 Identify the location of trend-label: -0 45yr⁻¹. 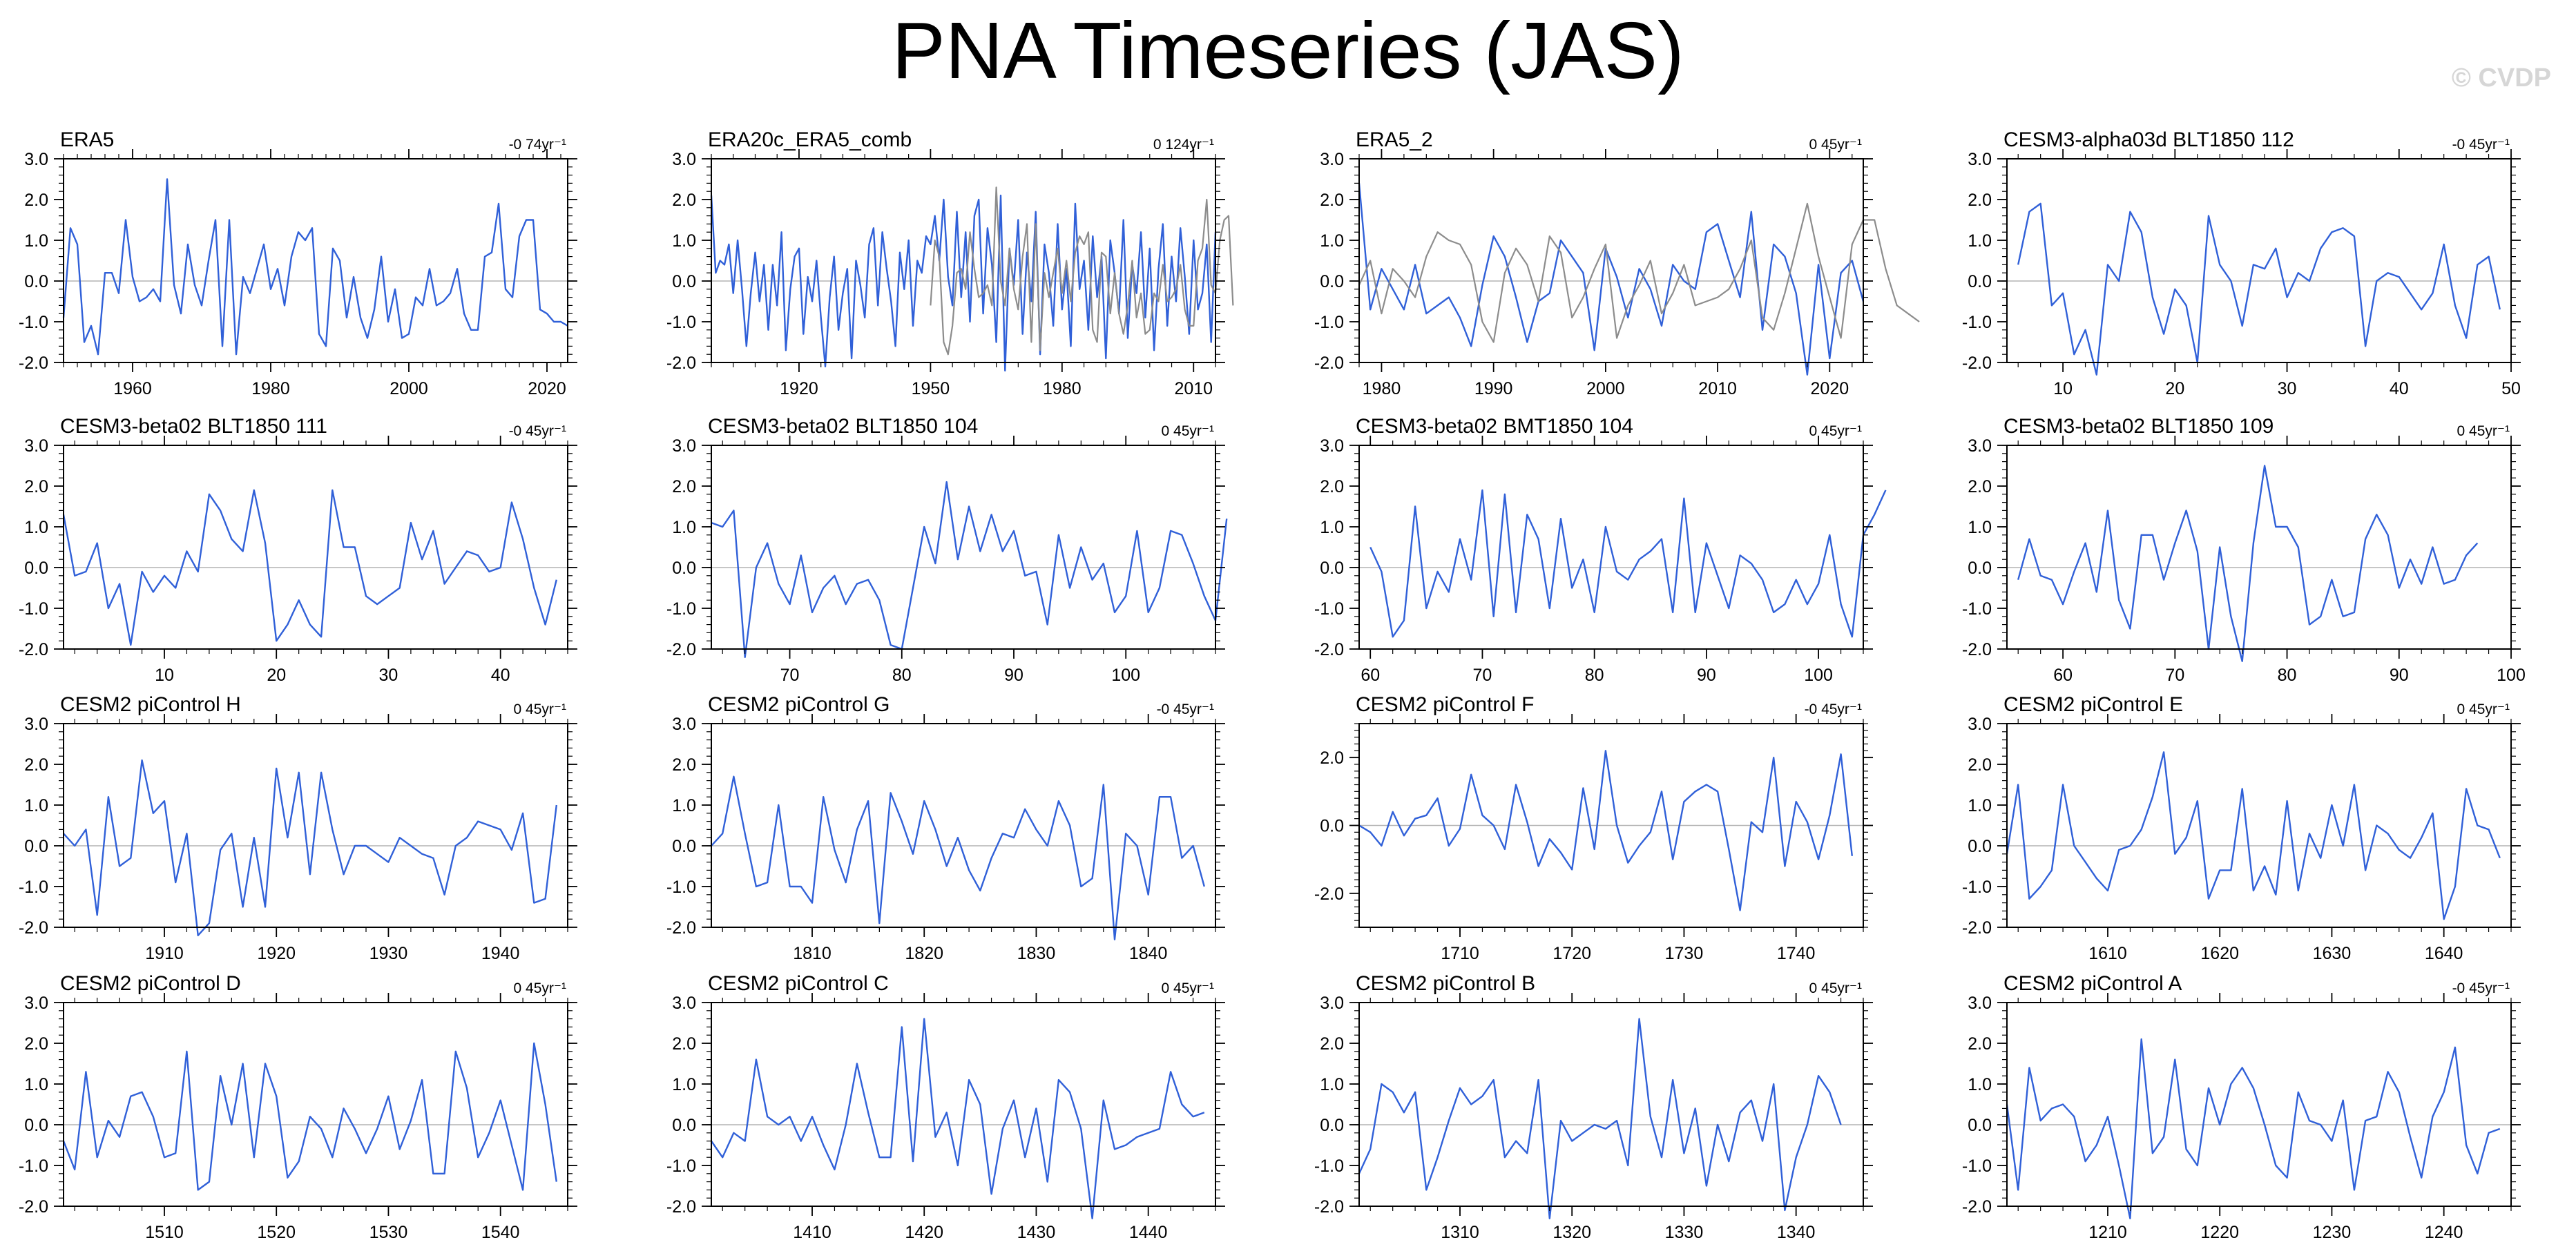
(1185, 709).